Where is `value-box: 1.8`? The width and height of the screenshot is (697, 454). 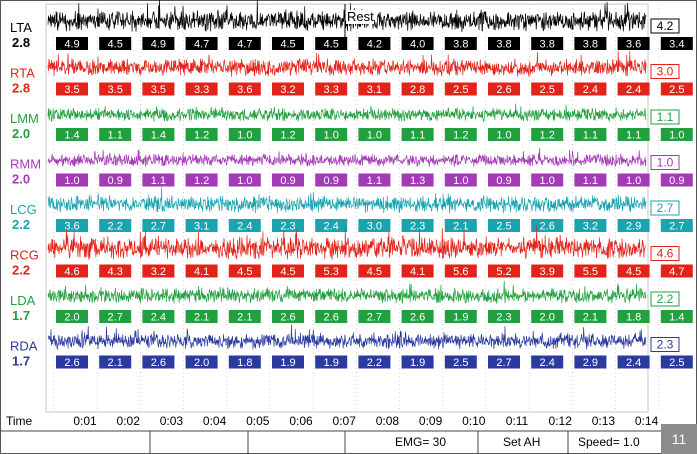
value-box: 1.8 is located at coordinates (633, 317).